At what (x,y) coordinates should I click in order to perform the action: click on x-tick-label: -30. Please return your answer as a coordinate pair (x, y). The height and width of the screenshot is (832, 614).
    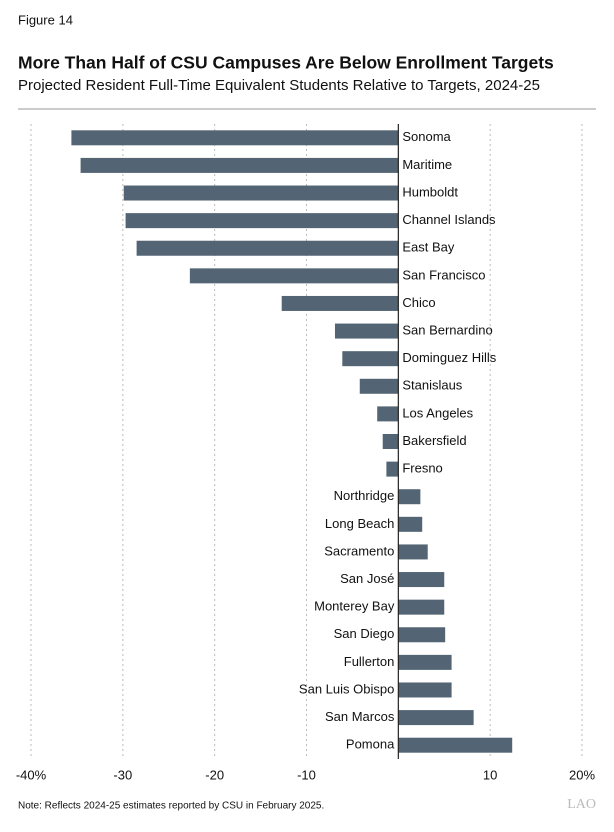
    Looking at the image, I should click on (122, 774).